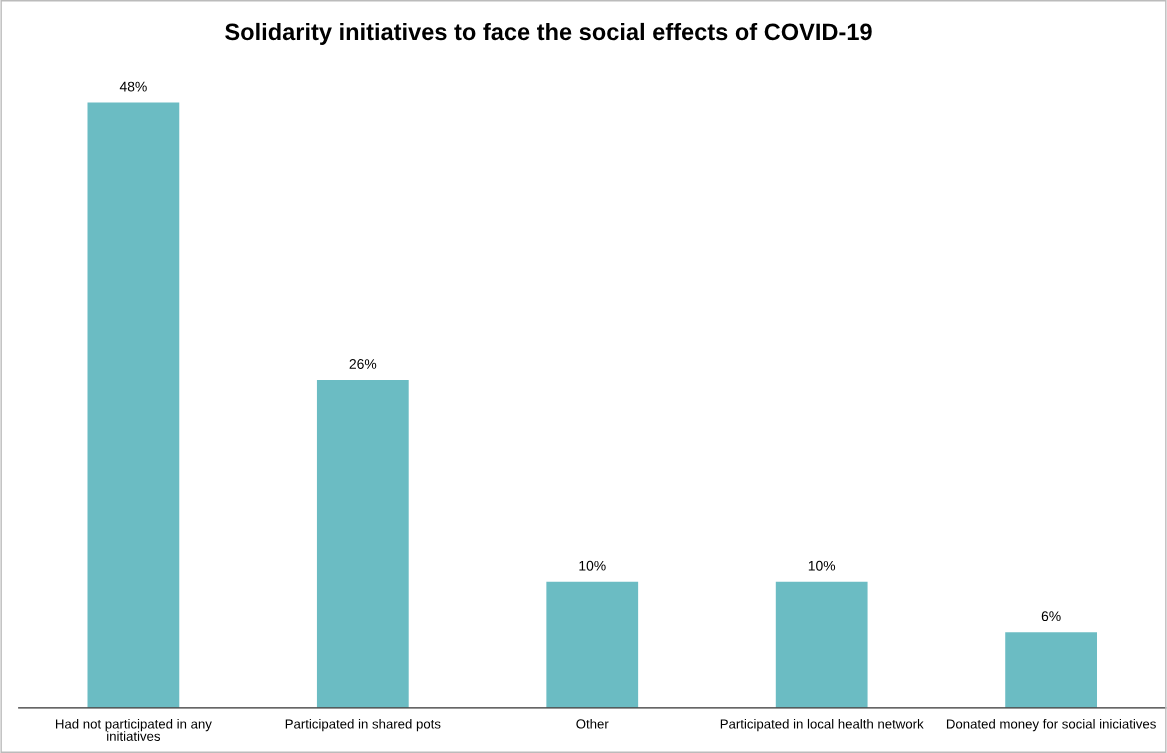 The width and height of the screenshot is (1167, 753). Describe the element at coordinates (592, 723) in the screenshot. I see `x-tick-label: Other` at that location.